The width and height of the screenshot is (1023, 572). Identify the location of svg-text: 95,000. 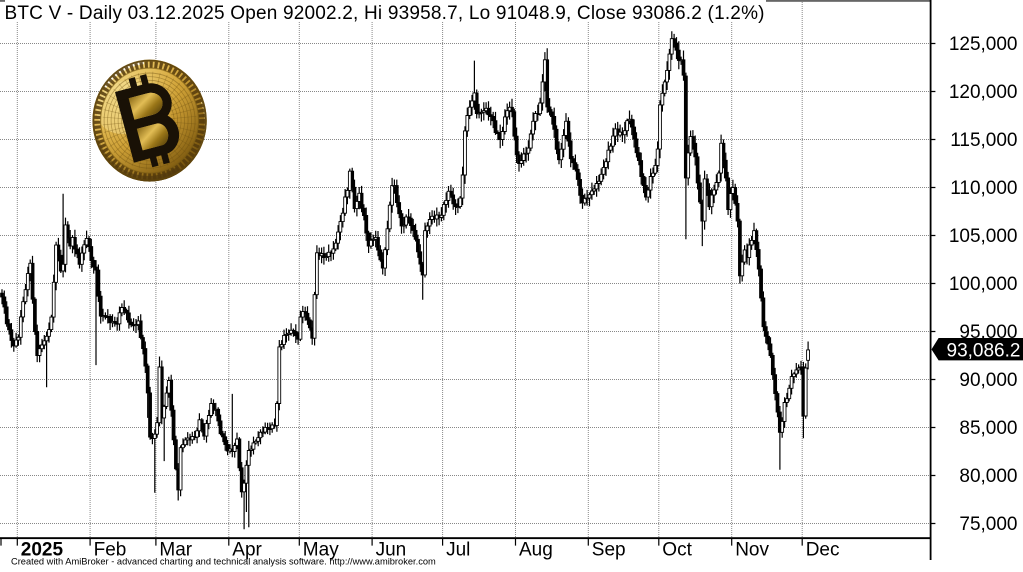
(988, 332).